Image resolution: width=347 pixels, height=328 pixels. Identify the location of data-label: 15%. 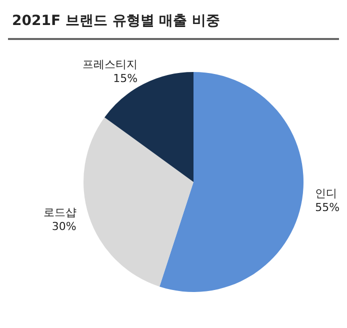
(125, 79).